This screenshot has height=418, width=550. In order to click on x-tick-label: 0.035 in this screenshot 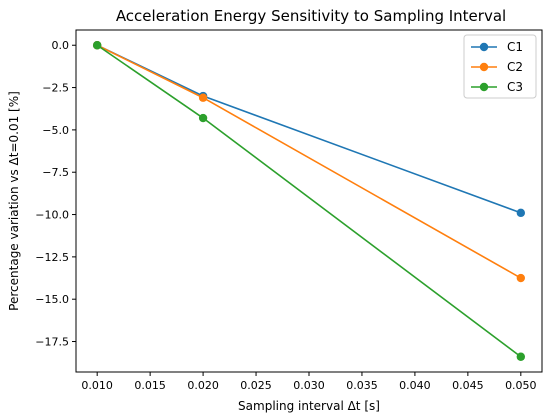, I will do `click(362, 385)`.